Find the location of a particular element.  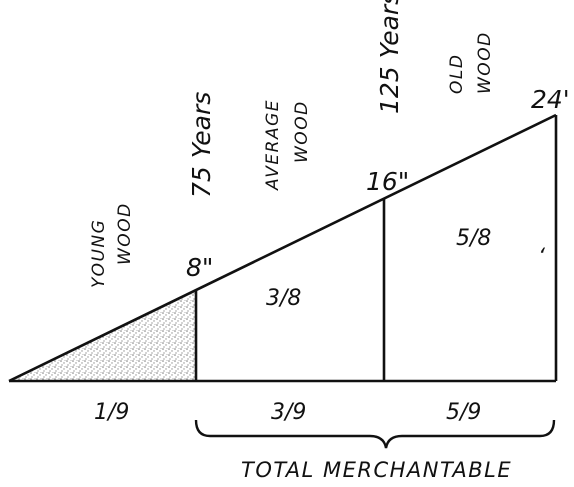

average-fraction: 3/8 is located at coordinates (283, 298).